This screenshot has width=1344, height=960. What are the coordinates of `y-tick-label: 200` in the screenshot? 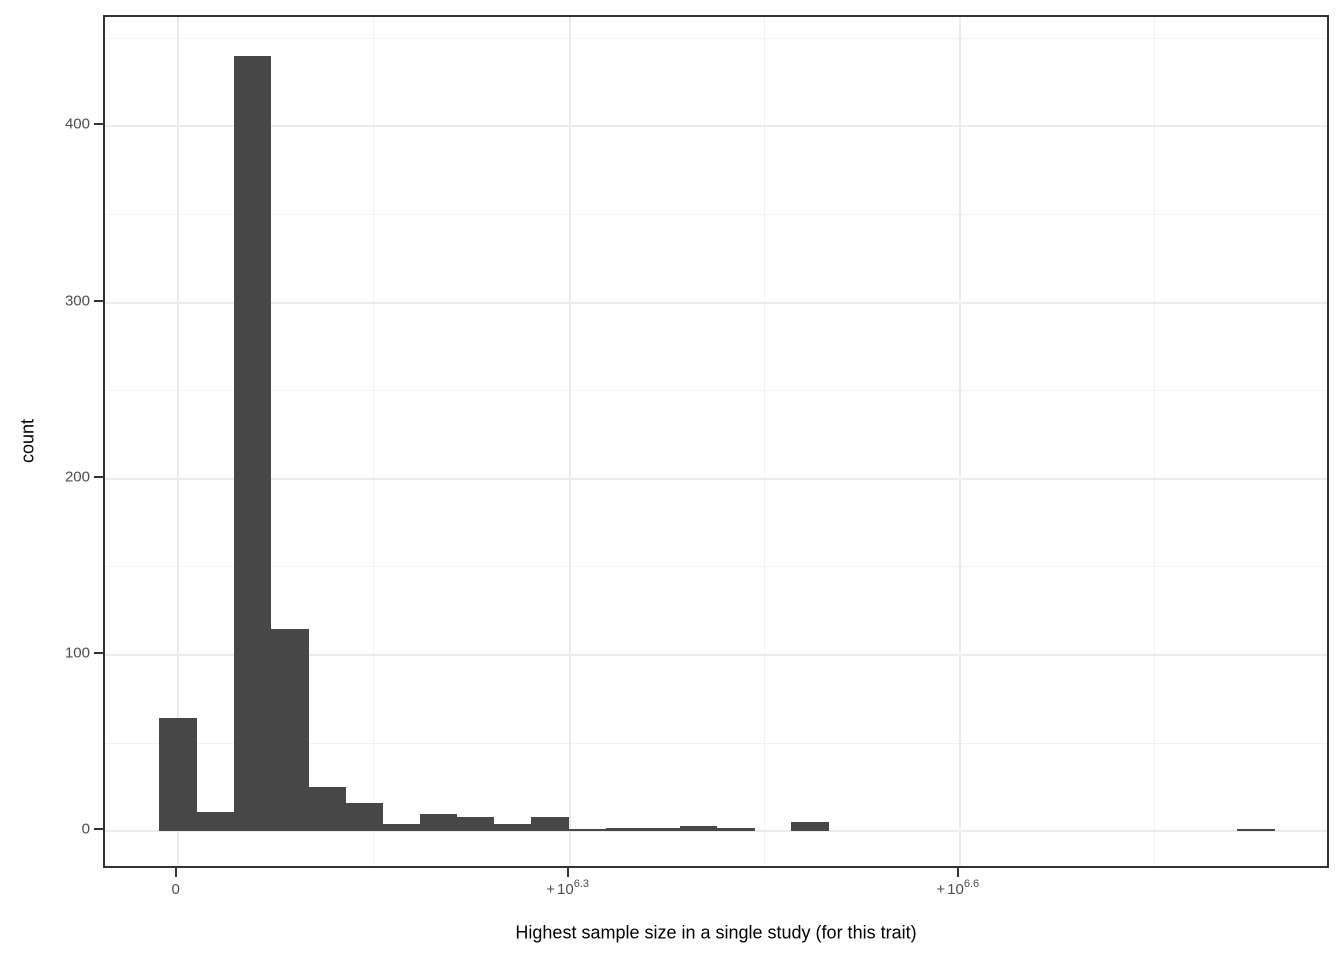 It's located at (77, 477).